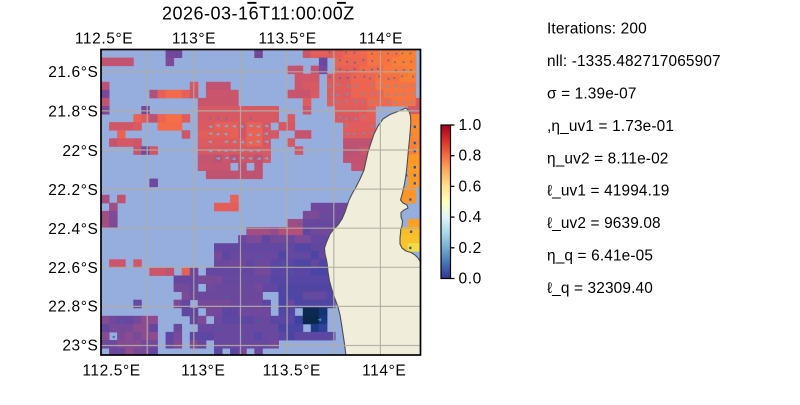 The height and width of the screenshot is (405, 800). Describe the element at coordinates (470, 156) in the screenshot. I see `svg-text: 0.8` at that location.